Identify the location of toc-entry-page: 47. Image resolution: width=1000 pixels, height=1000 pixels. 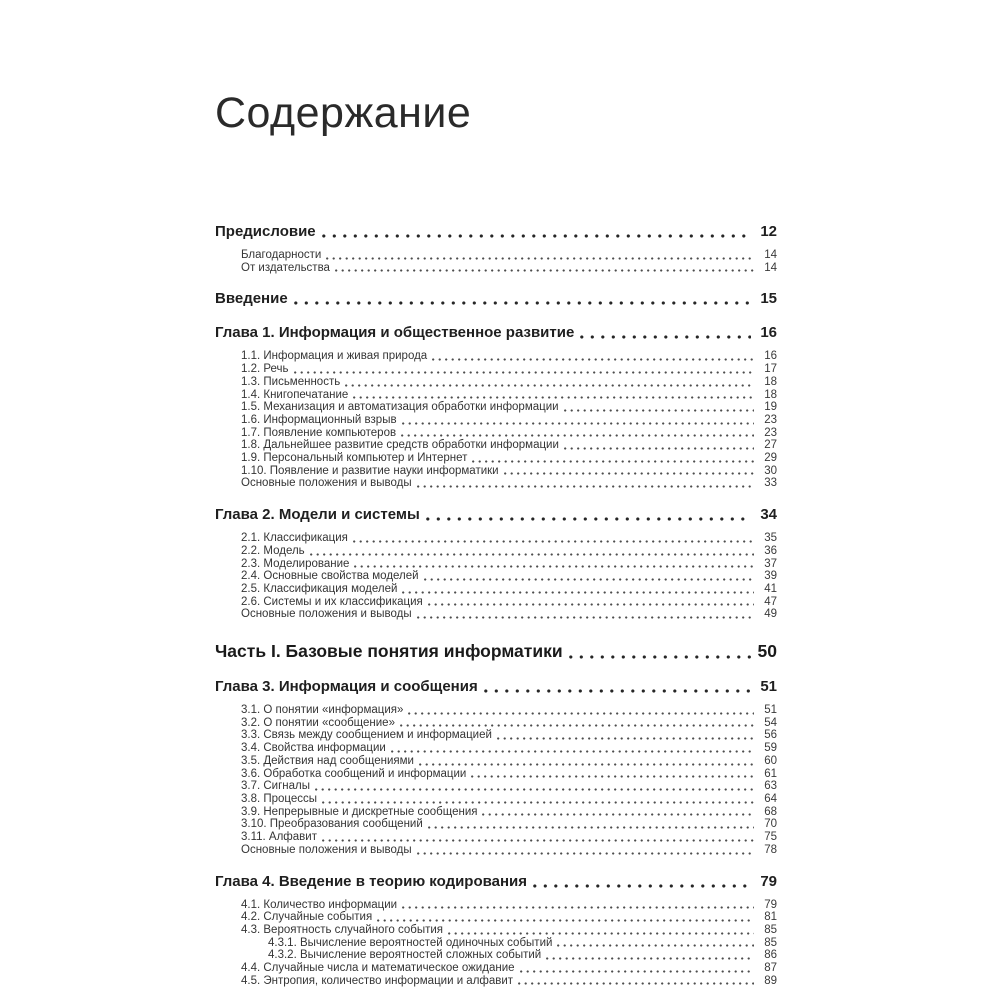
(770, 601).